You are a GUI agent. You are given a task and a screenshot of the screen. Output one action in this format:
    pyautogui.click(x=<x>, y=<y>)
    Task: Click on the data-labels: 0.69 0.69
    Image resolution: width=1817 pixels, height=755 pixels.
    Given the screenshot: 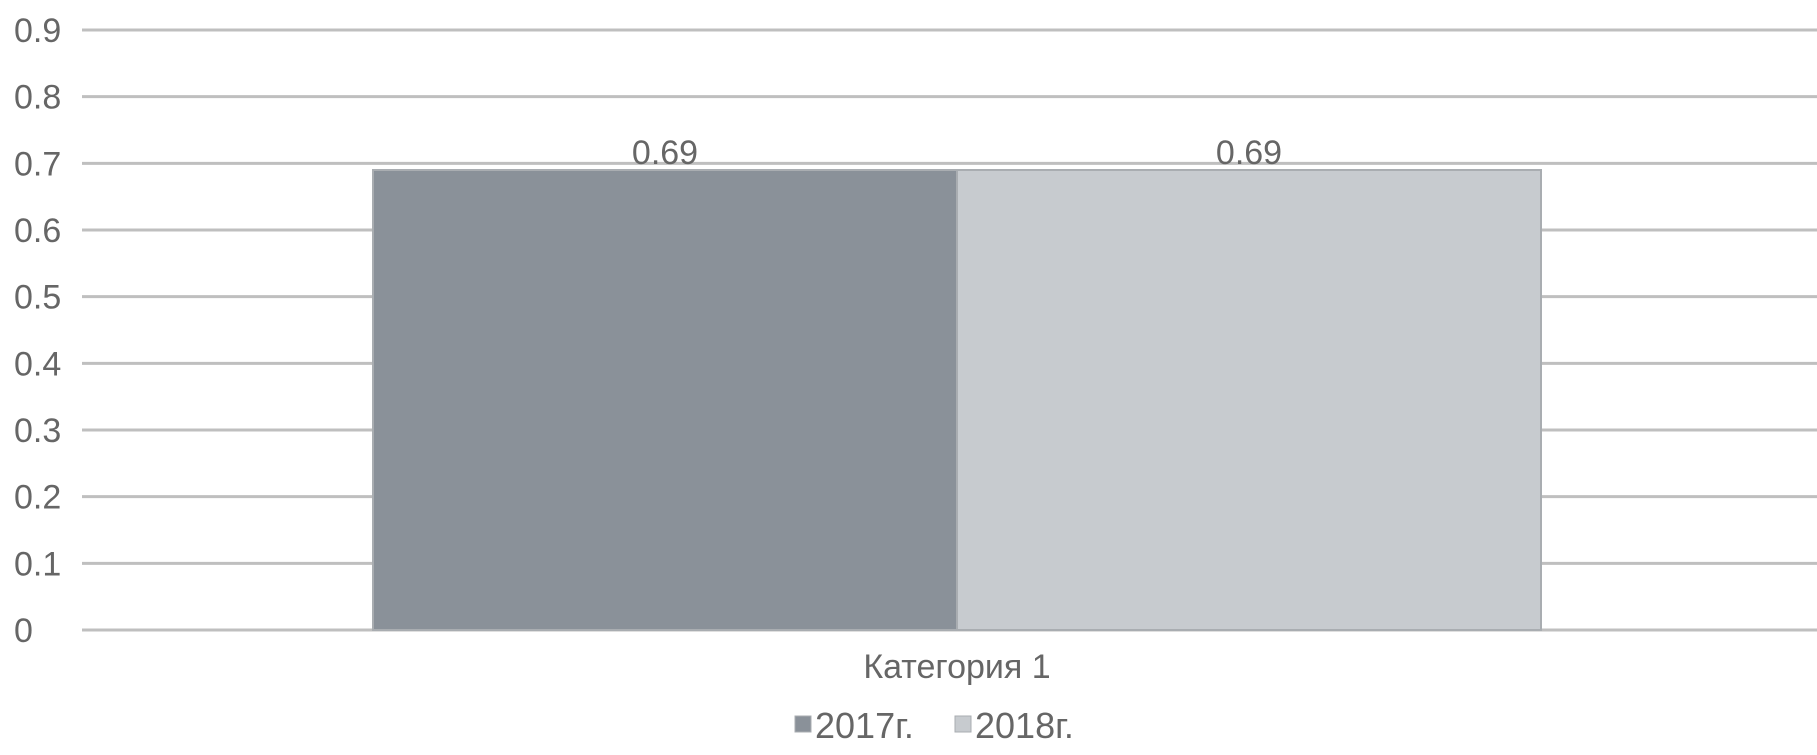 What is the action you would take?
    pyautogui.click(x=957, y=153)
    